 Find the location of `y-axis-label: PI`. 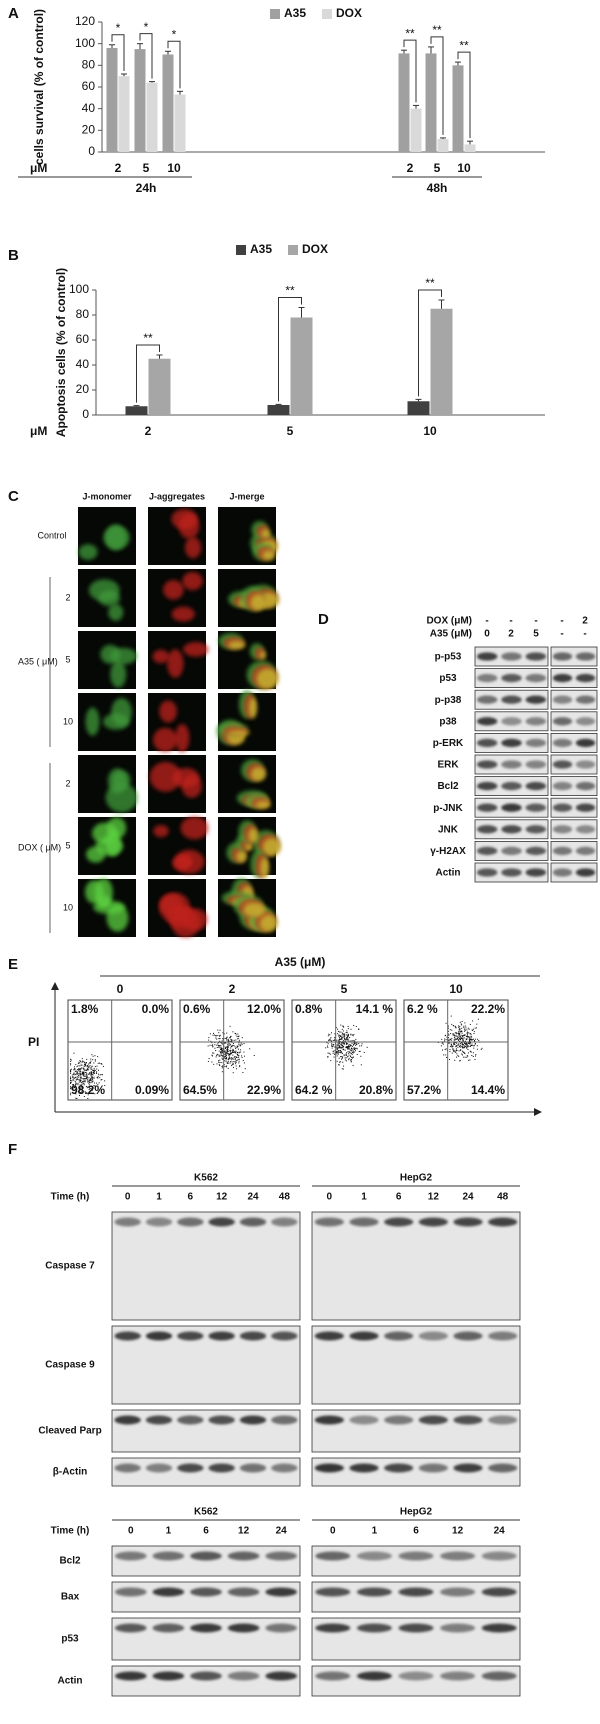

y-axis-label: PI is located at coordinates (33, 1042).